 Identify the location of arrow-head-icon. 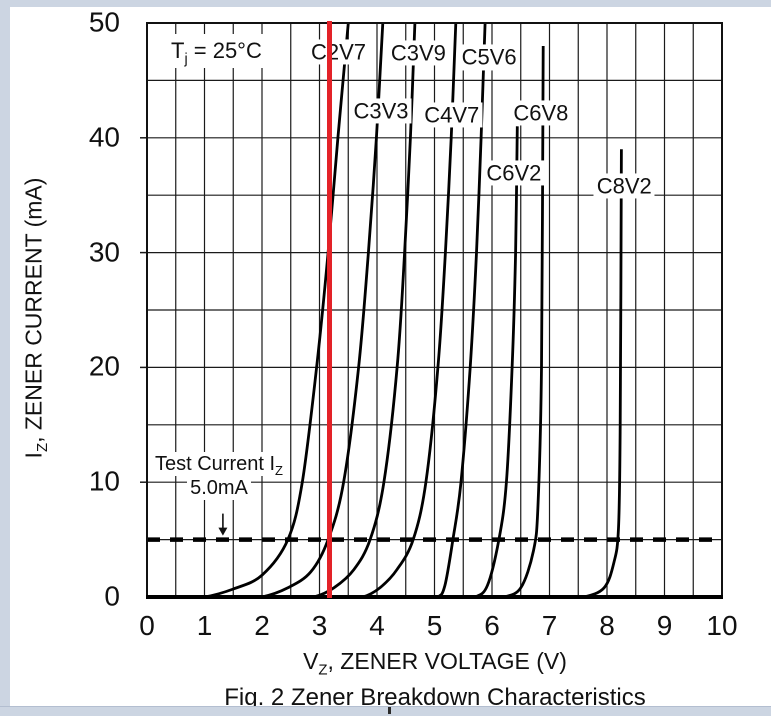
(223, 531).